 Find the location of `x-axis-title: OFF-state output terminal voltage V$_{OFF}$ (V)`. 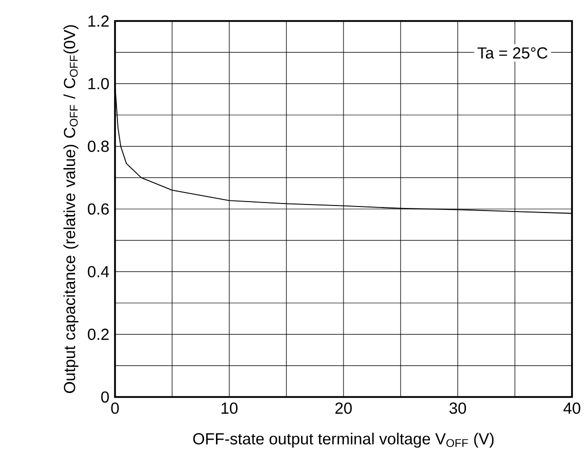

x-axis-title: OFF-state output terminal voltage V$_{OFF}$ (V) is located at coordinates (343, 440).